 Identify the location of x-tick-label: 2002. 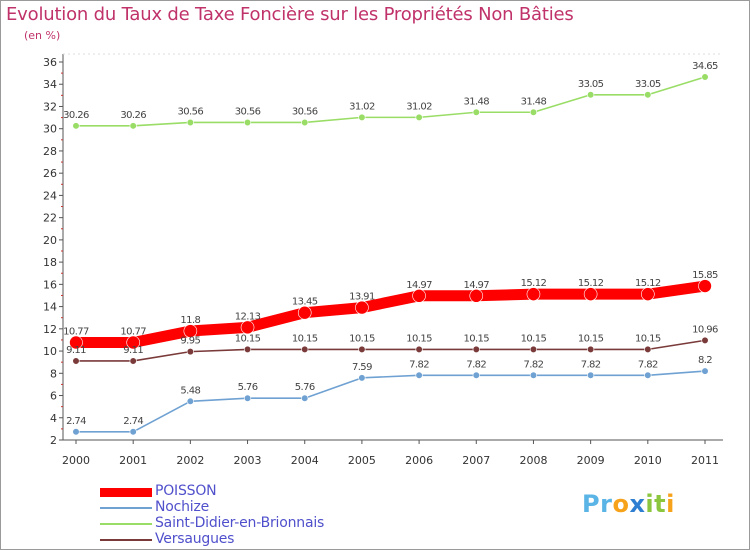
(190, 460).